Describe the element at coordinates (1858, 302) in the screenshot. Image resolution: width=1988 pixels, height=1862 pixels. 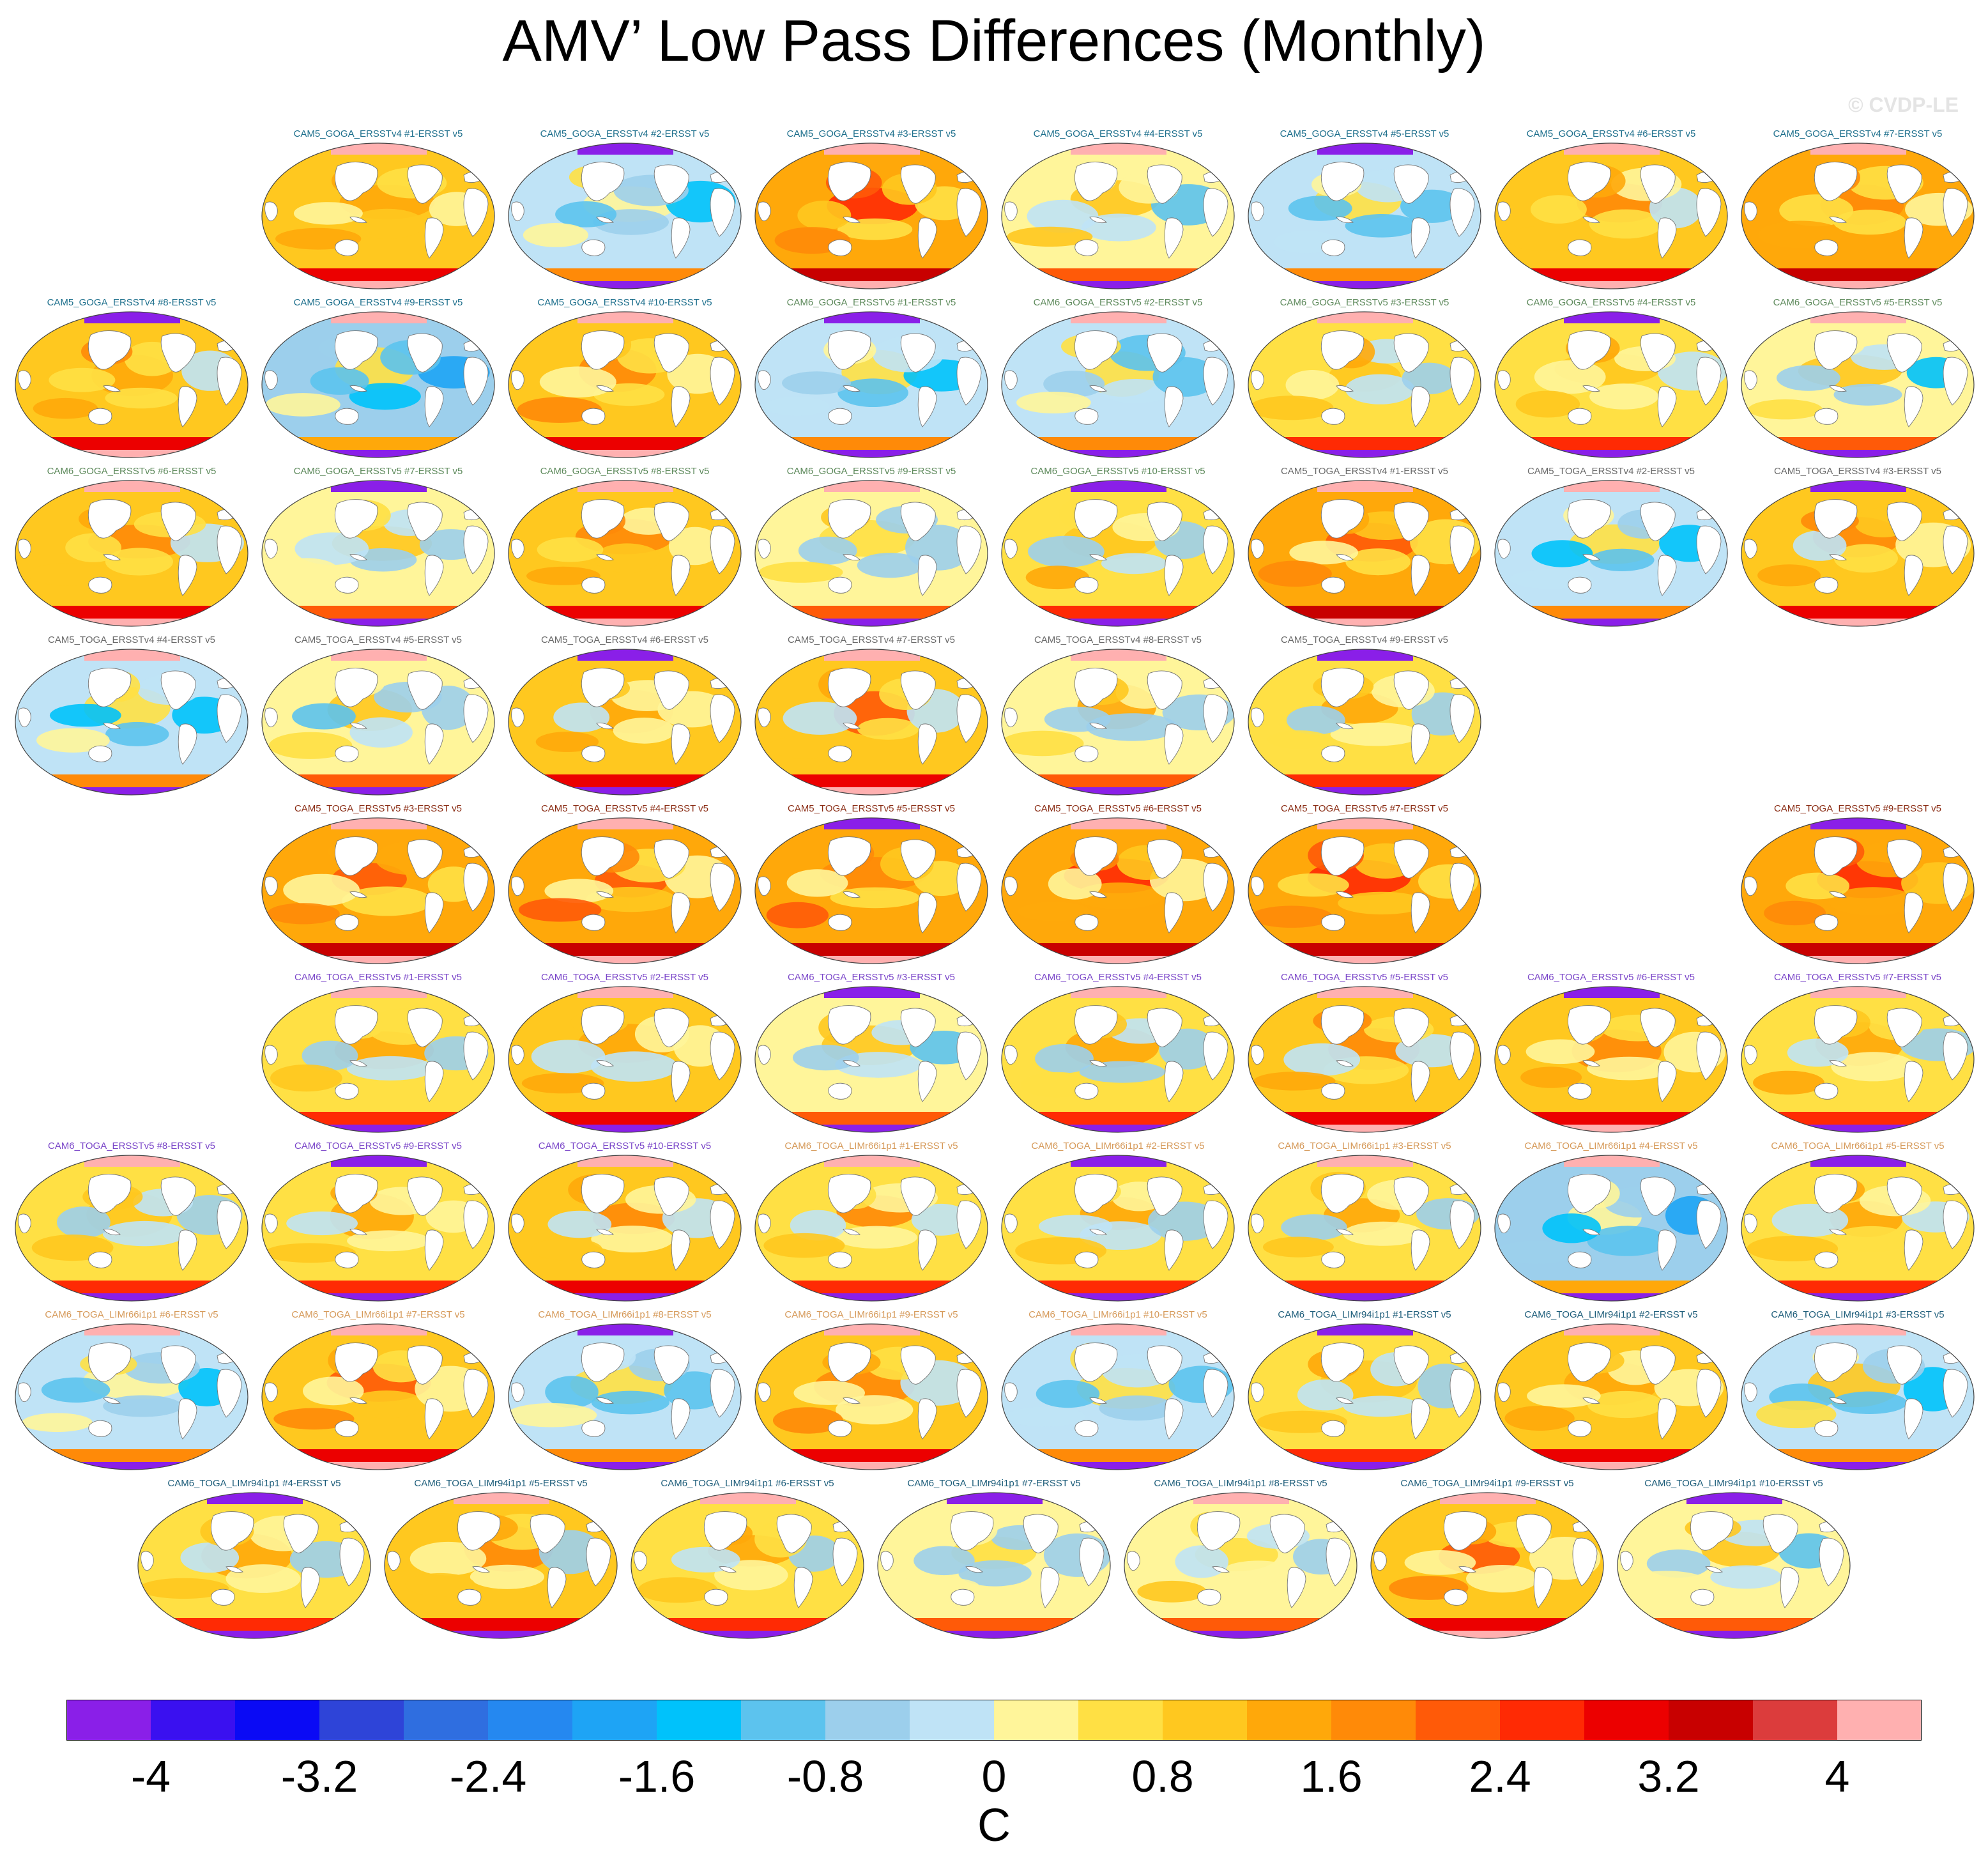
I see `map-panel-title: CAM6_GOGA_ERSSTv5 #5-ERSST v5` at that location.